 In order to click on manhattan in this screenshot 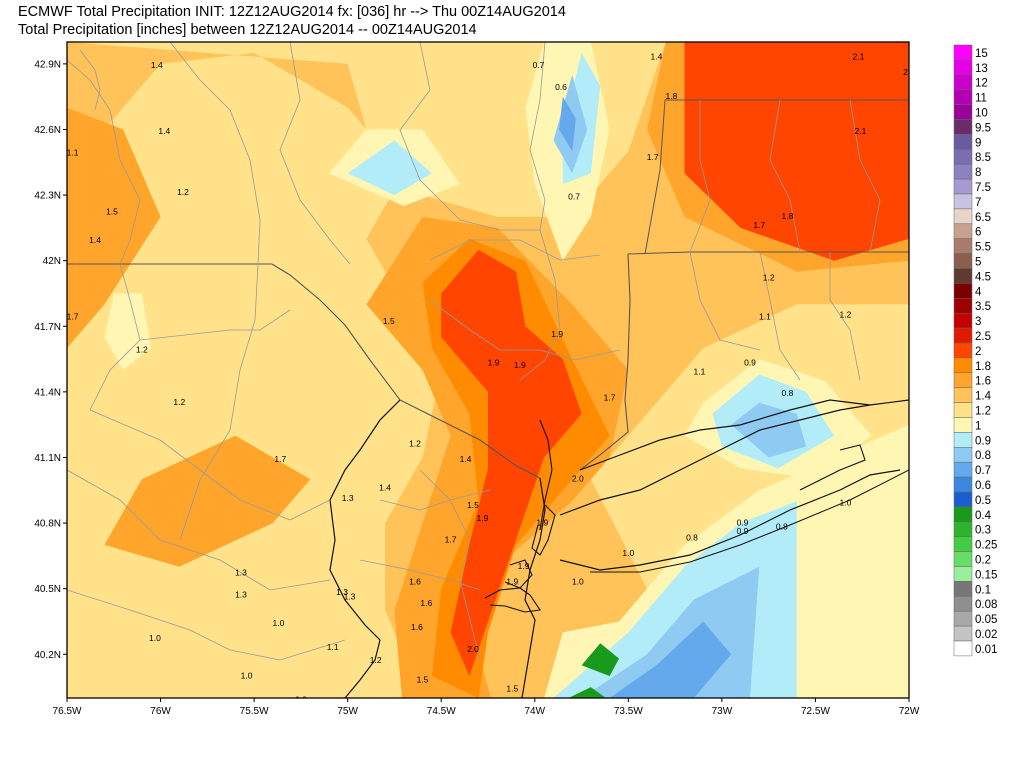, I will do `click(543, 530)`.